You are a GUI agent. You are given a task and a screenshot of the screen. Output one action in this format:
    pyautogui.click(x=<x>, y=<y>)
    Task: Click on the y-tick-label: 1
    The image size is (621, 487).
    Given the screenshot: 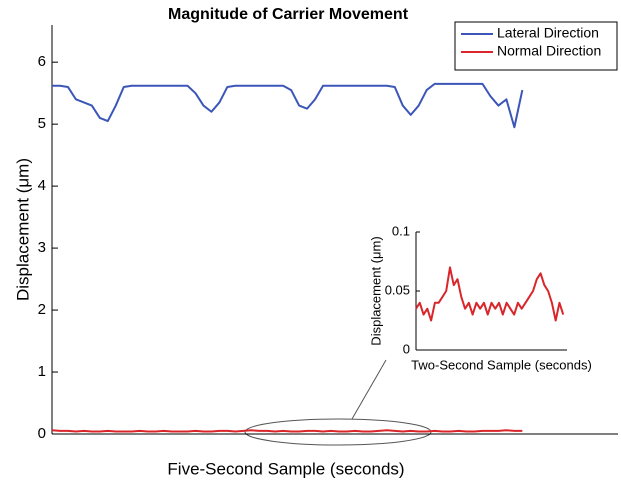 What is the action you would take?
    pyautogui.click(x=42, y=371)
    